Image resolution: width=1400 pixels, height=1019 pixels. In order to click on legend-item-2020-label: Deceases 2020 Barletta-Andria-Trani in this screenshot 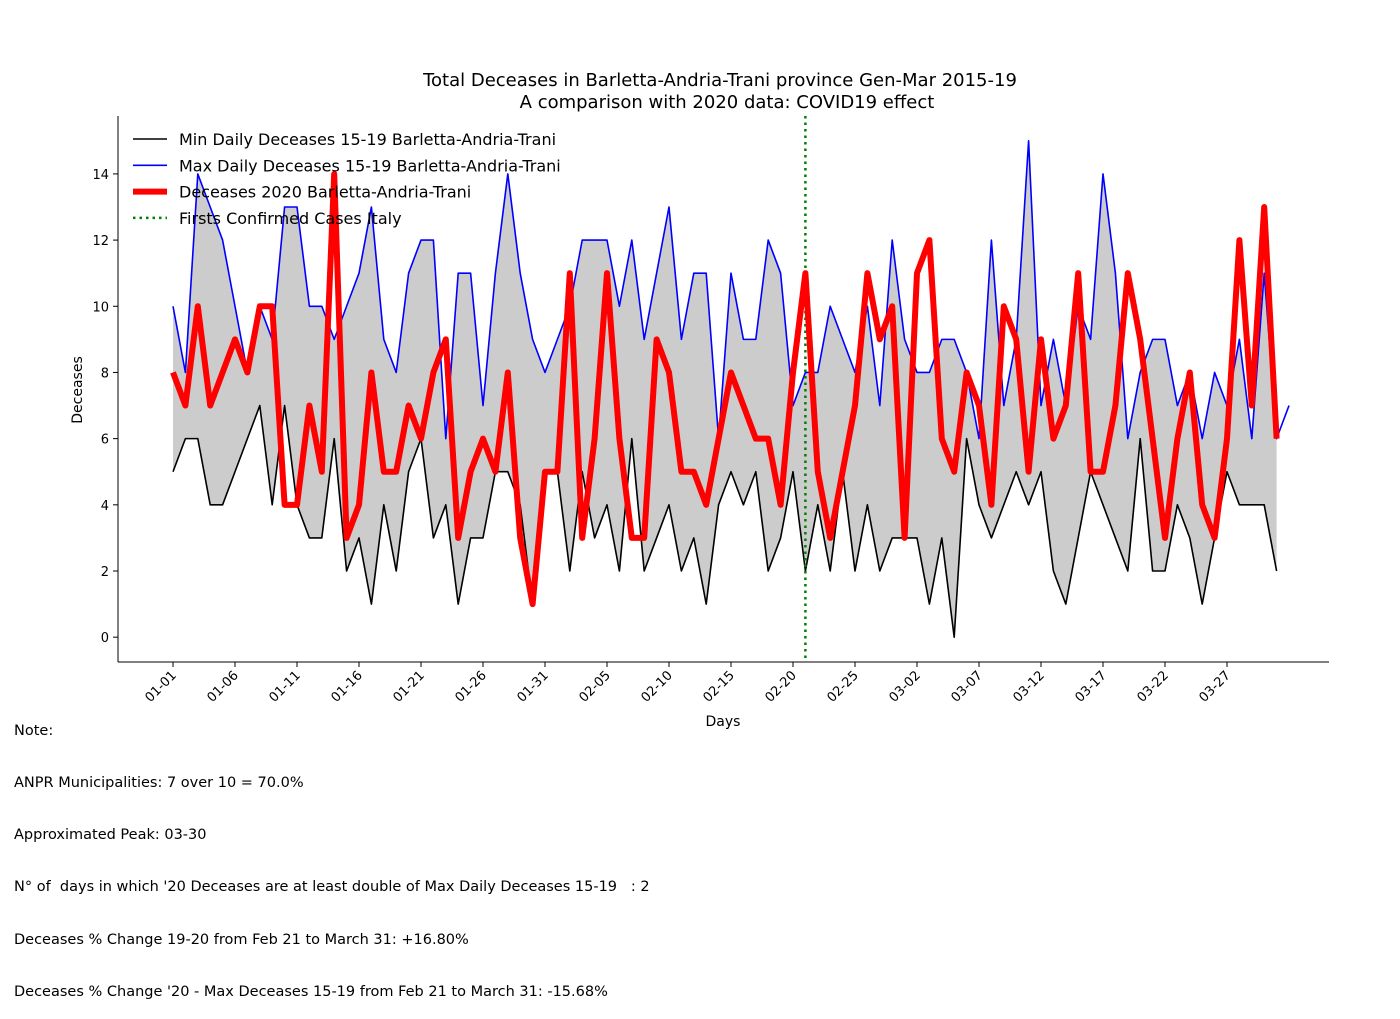, I will do `click(325, 192)`.